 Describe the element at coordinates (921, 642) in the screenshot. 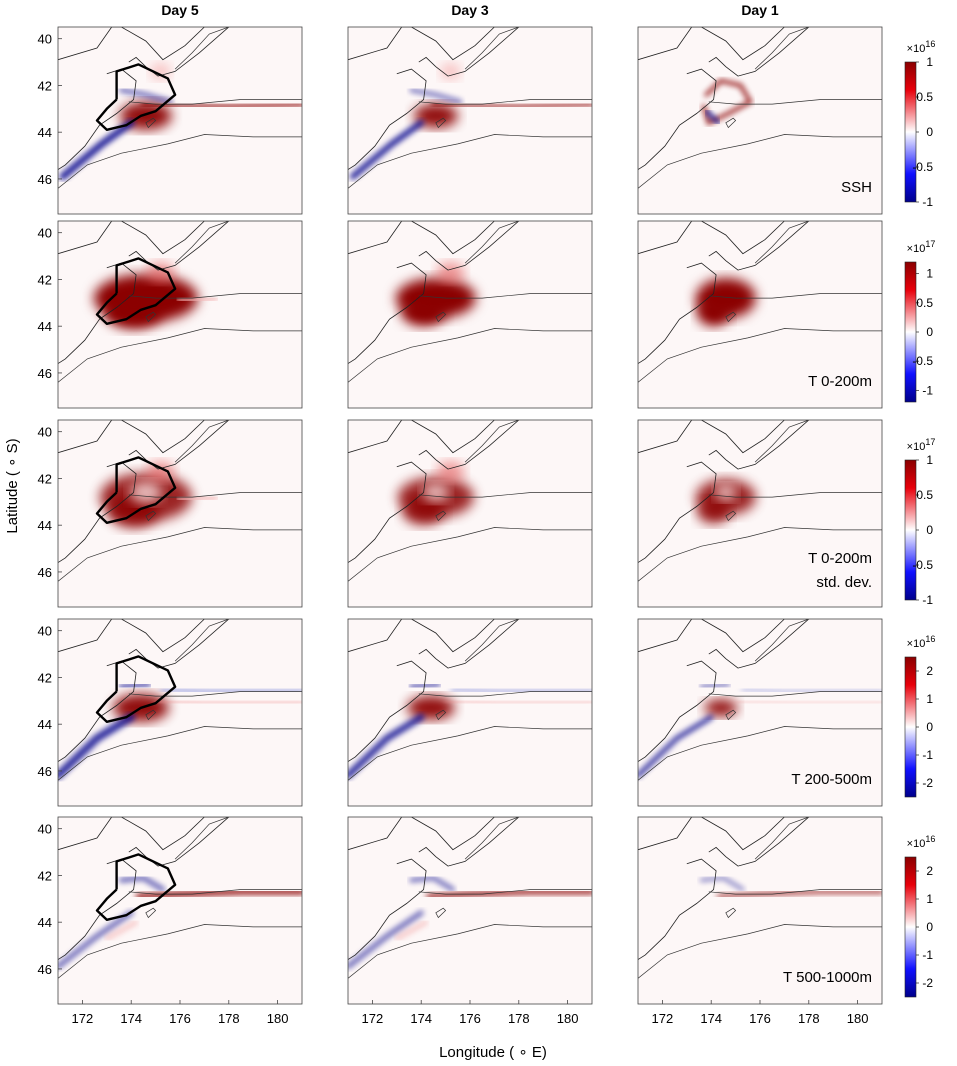

I see `colorbar-exponent: ×10¹⁶` at that location.